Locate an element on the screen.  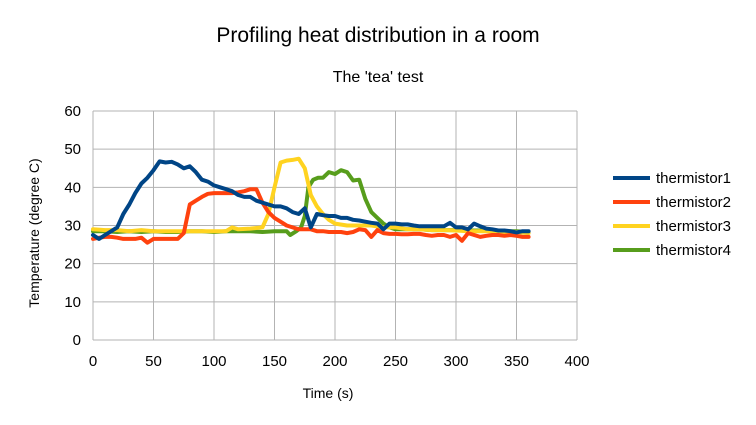
y-tick-label: 30 is located at coordinates (72, 226).